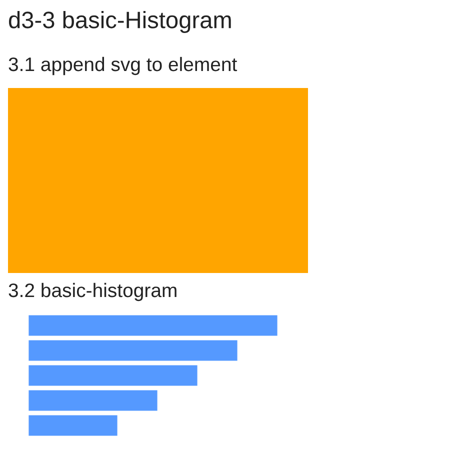  I want to click on chart-title: d3-3 basic-Histogram, so click(119, 22).